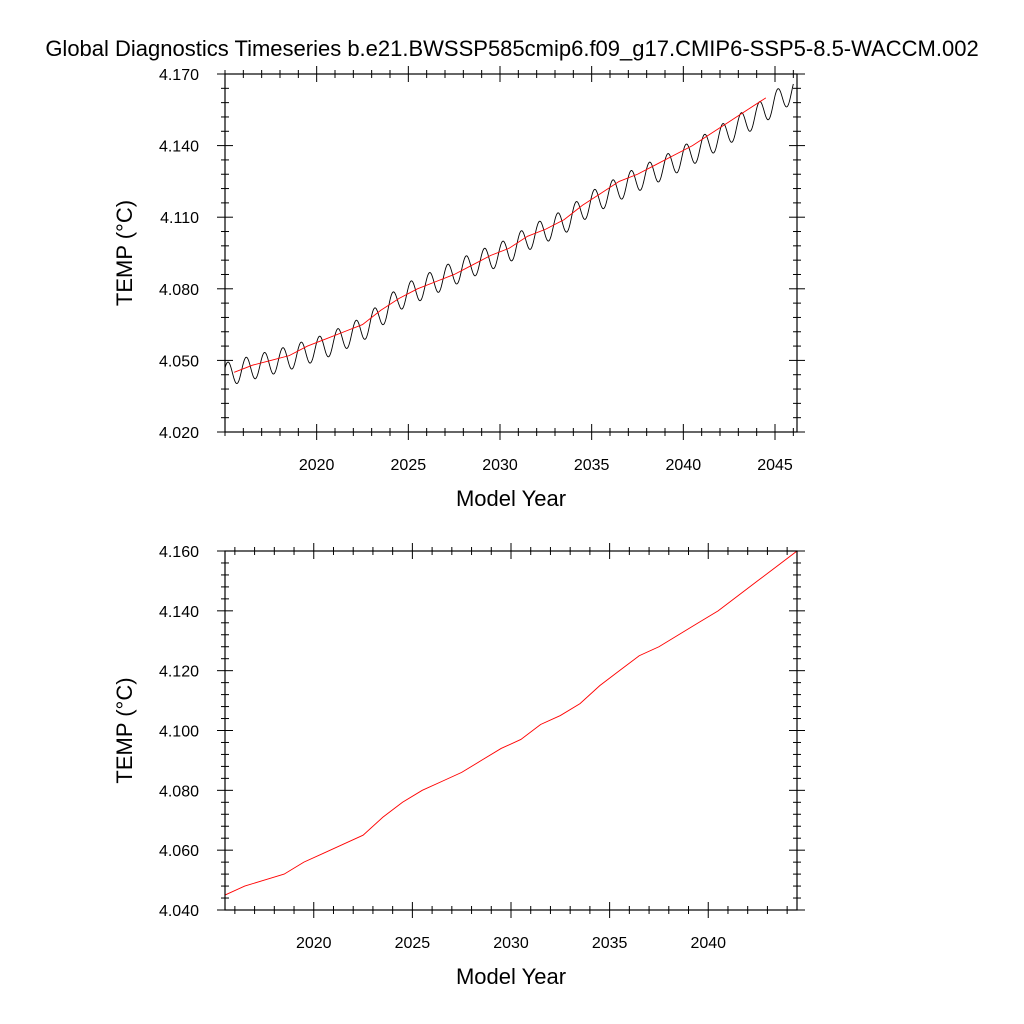 The image size is (1024, 1024). Describe the element at coordinates (179, 911) in the screenshot. I see `y-tick-label: 4.040` at that location.